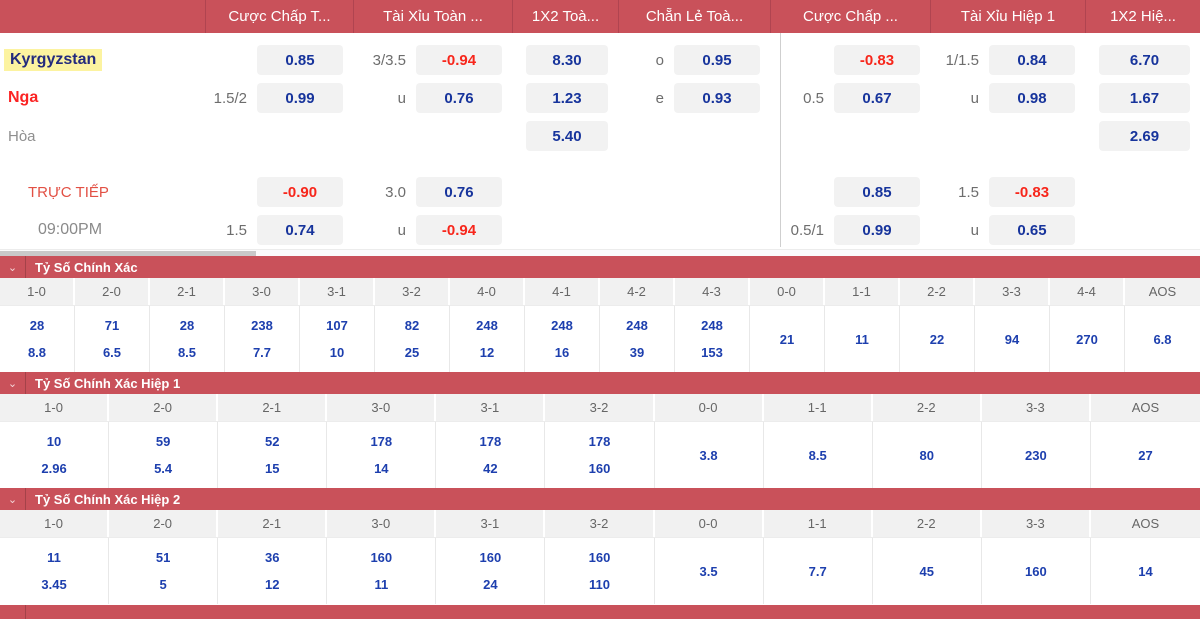  I want to click on score-odds-cell: 71 6.5, so click(112, 339).